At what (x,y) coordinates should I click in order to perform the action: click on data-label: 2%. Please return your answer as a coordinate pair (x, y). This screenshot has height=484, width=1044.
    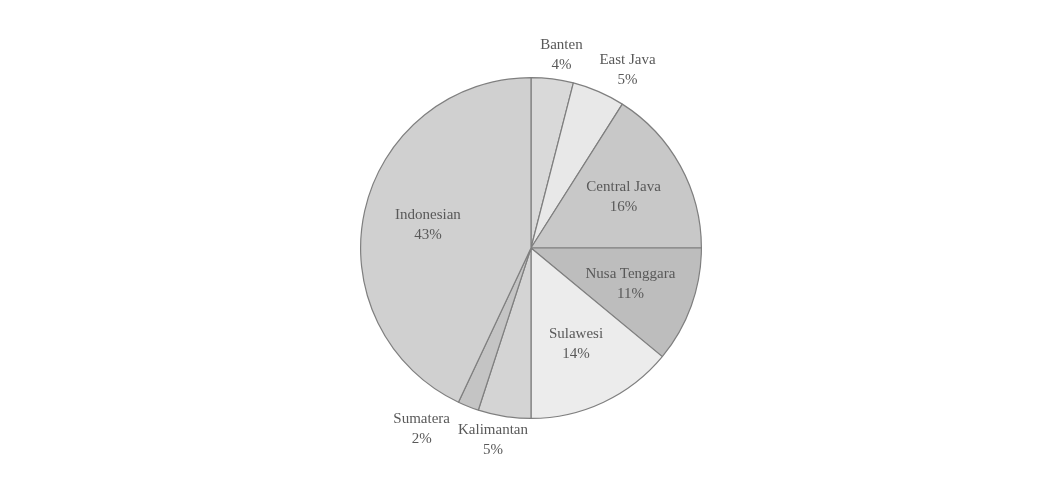
    Looking at the image, I should click on (421, 437).